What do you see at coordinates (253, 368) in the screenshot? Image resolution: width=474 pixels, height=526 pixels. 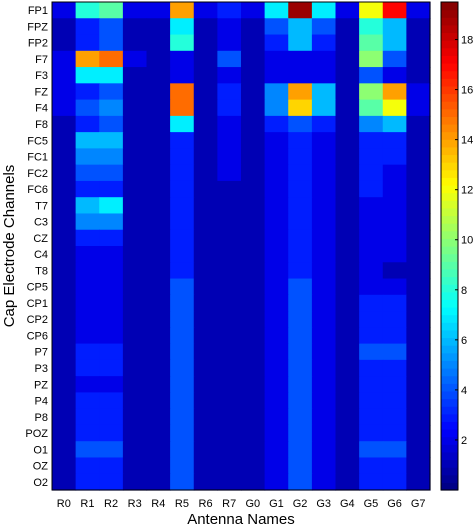 I see `heatmap-cell-P3-G0` at bounding box center [253, 368].